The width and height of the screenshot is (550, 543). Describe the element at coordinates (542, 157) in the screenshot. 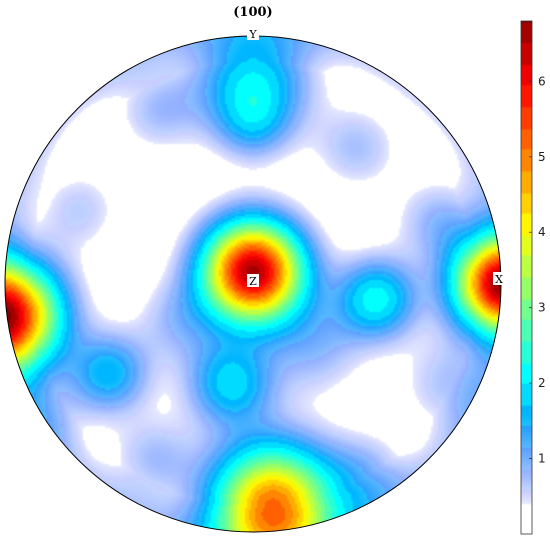

I see `colorbar-tick-label: 5` at that location.